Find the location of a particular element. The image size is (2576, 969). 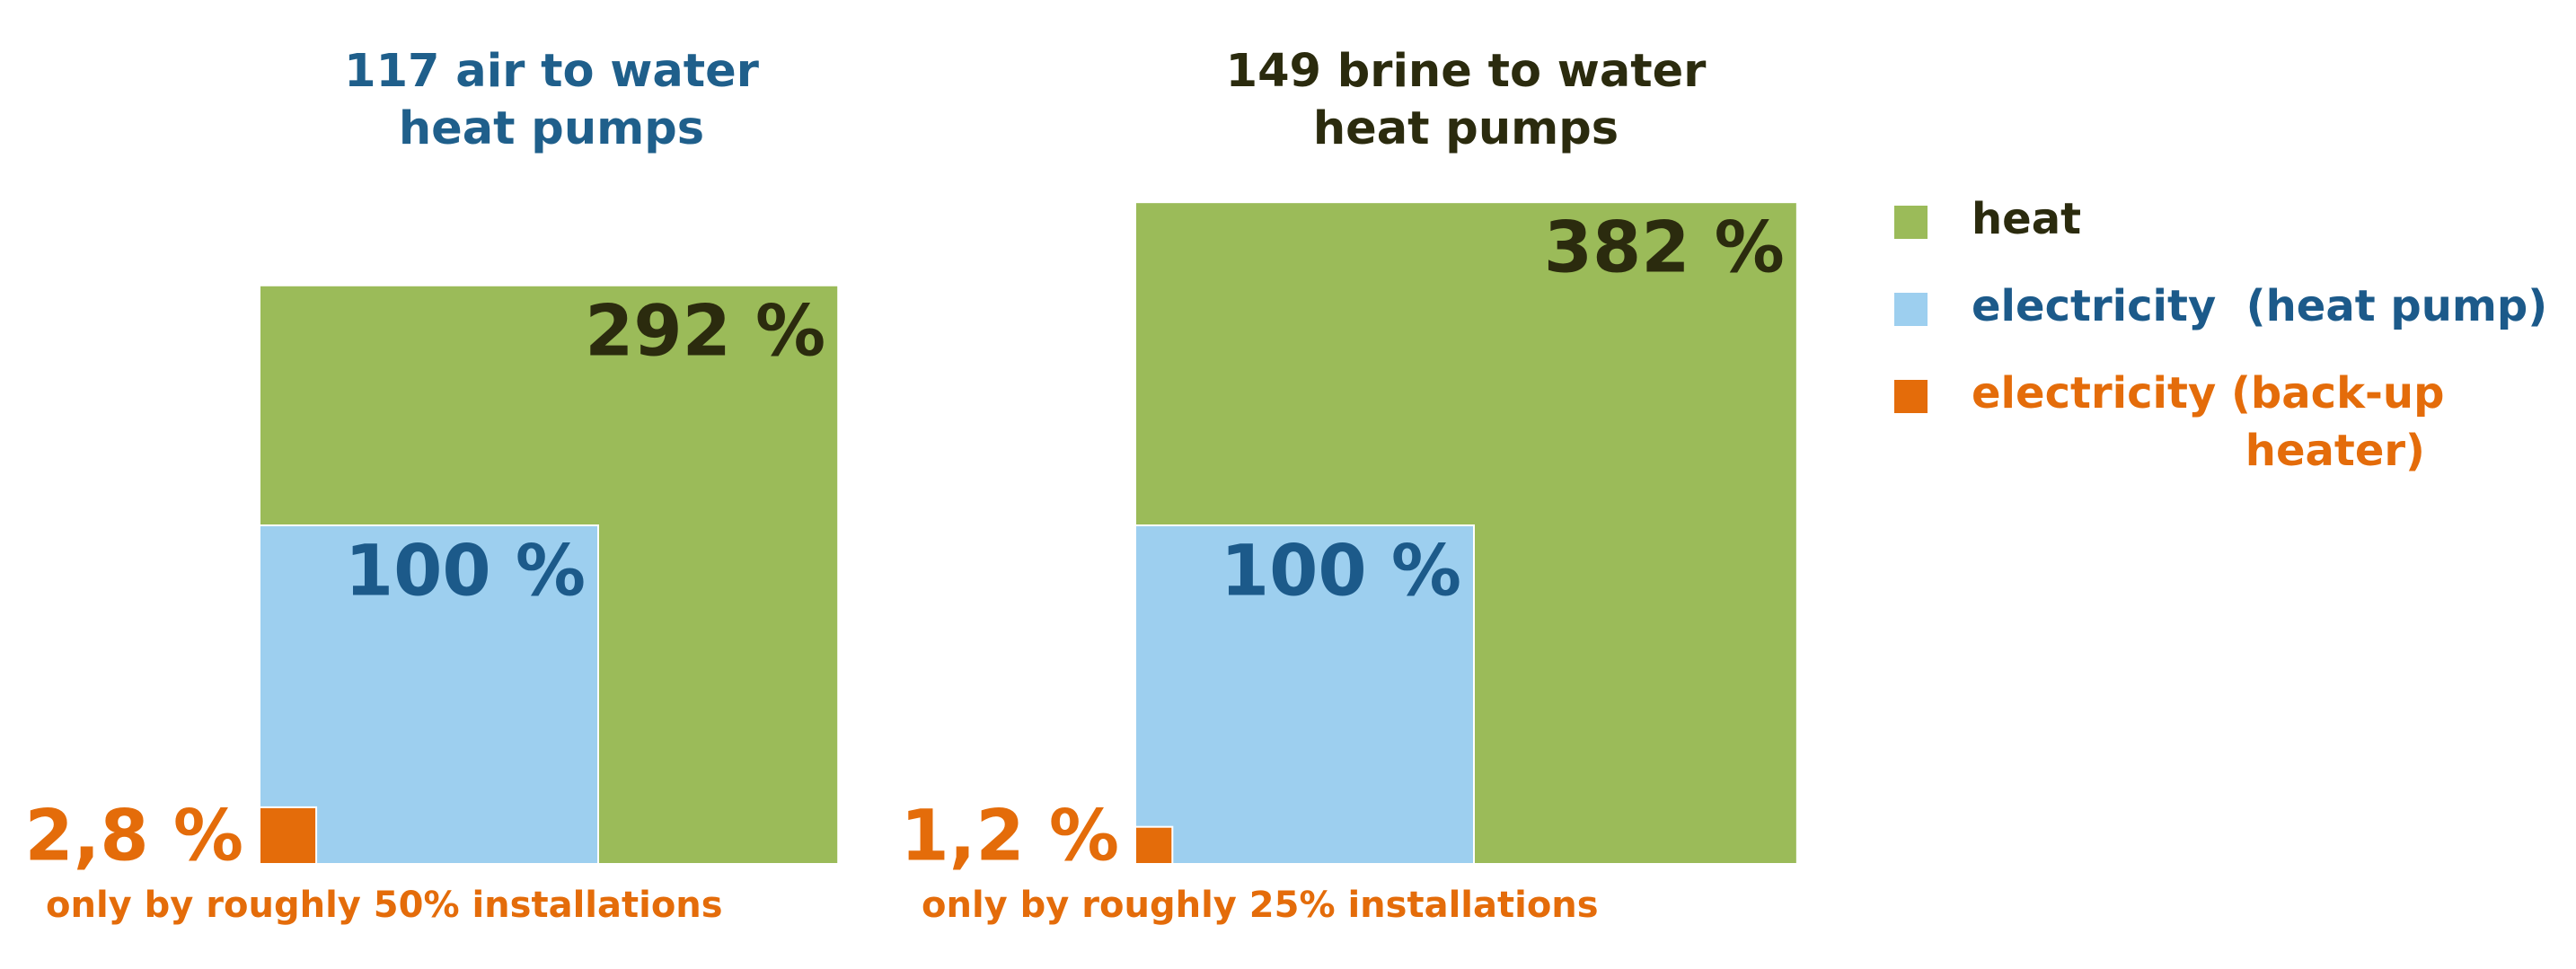

note: only by roughly 50% installations is located at coordinates (384, 905).